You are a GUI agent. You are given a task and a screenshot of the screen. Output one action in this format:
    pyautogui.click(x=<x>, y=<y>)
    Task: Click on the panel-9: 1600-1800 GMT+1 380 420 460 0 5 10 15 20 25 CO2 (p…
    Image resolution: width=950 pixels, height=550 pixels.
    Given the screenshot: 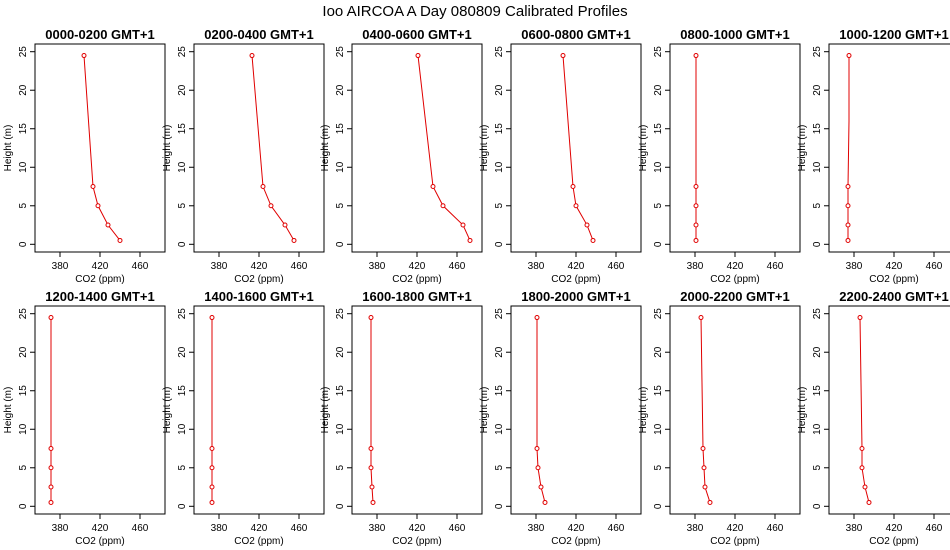 What is the action you would take?
    pyautogui.click(x=401, y=418)
    